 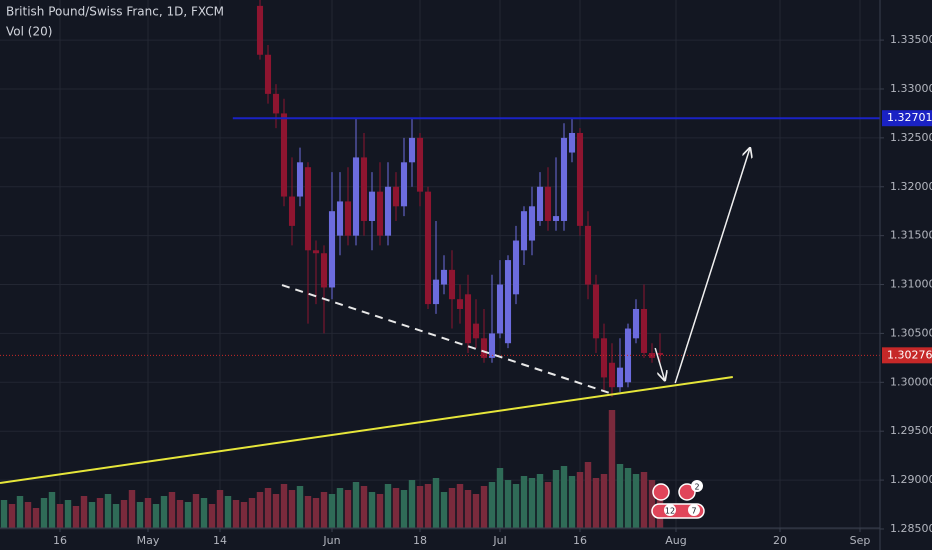 I want to click on trend-line, so click(x=446, y=339).